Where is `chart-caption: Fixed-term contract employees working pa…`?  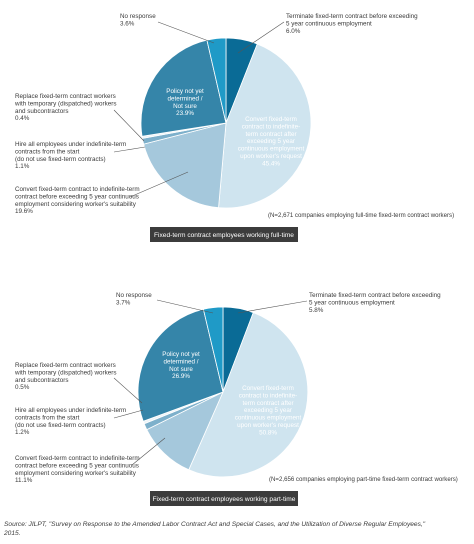 chart-caption: Fixed-term contract employees working pa… is located at coordinates (224, 499).